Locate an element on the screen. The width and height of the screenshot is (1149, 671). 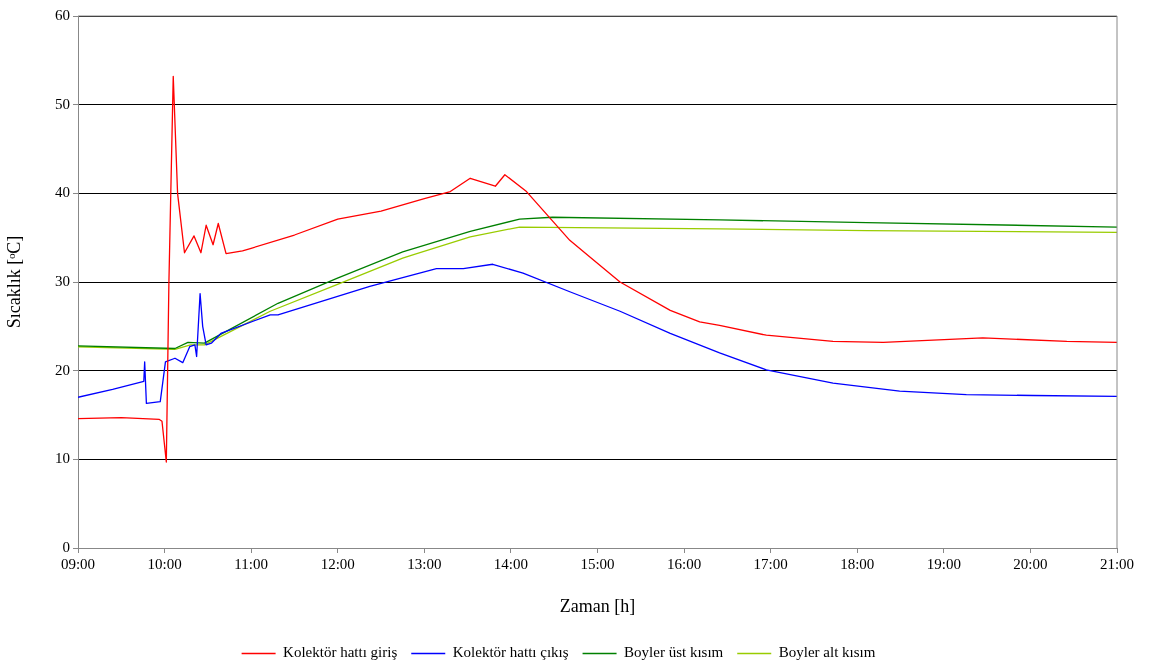
x-tick-label: 19:00 is located at coordinates (943, 563).